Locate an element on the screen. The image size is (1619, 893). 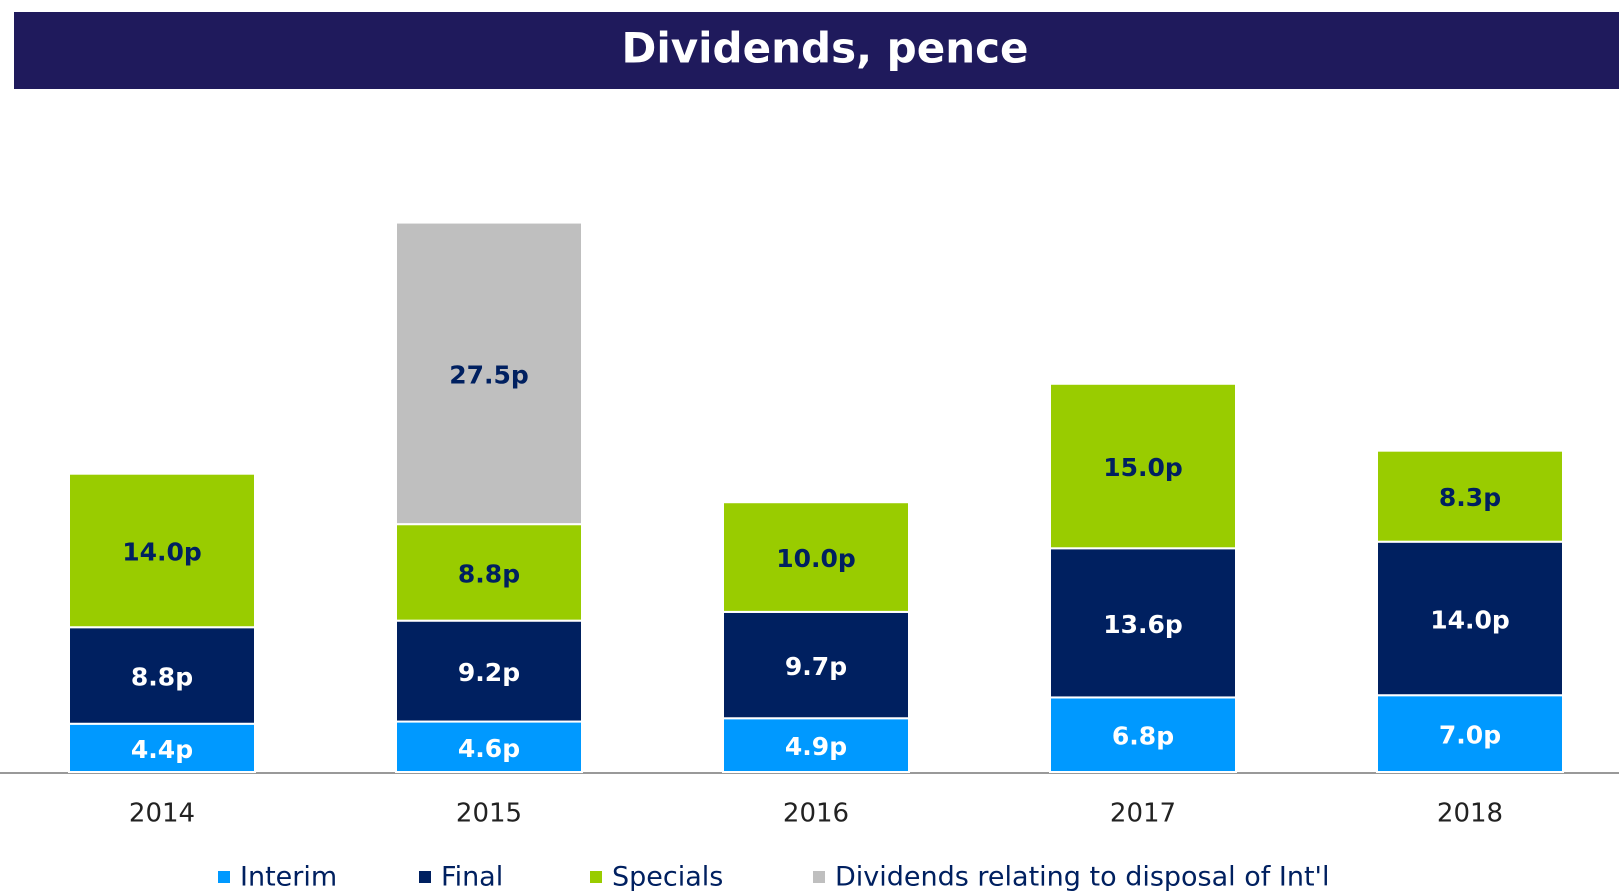
x-tick-label: 2017 is located at coordinates (1143, 814).